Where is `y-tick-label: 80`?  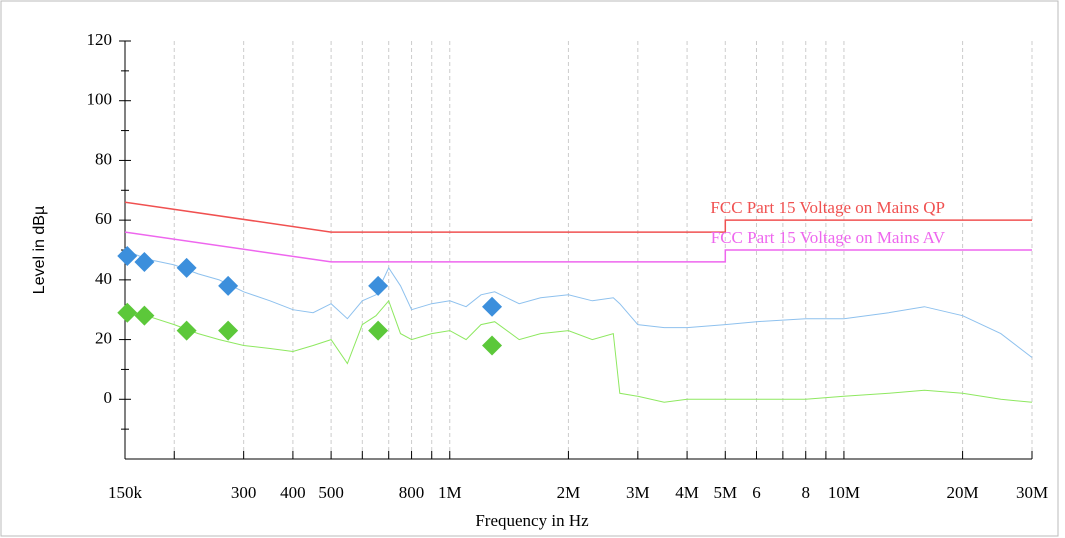 y-tick-label: 80 is located at coordinates (103, 158).